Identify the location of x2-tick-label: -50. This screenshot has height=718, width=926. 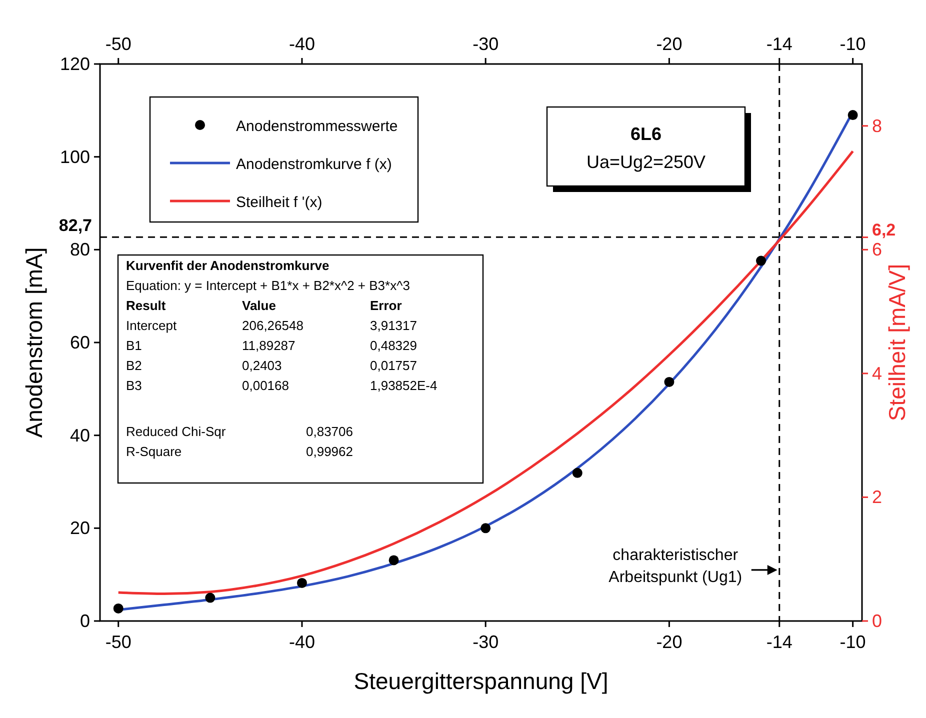
(118, 642).